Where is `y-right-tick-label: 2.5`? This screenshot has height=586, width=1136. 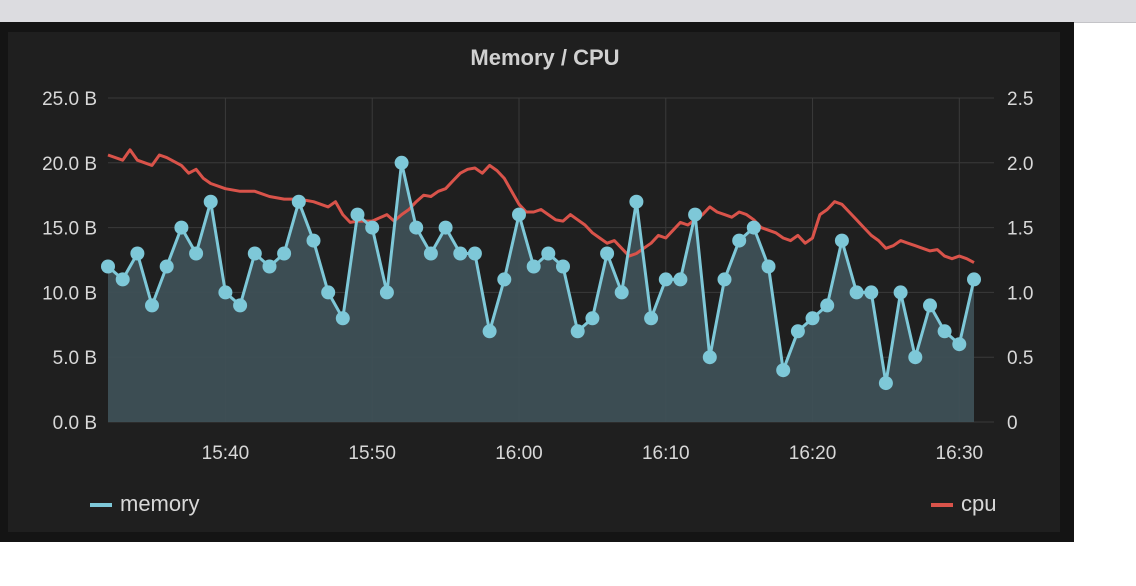 y-right-tick-label: 2.5 is located at coordinates (1020, 99).